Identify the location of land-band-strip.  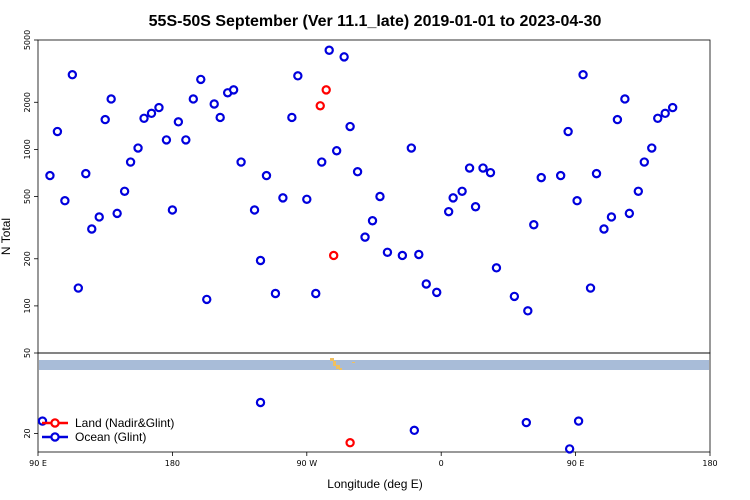
(374, 365).